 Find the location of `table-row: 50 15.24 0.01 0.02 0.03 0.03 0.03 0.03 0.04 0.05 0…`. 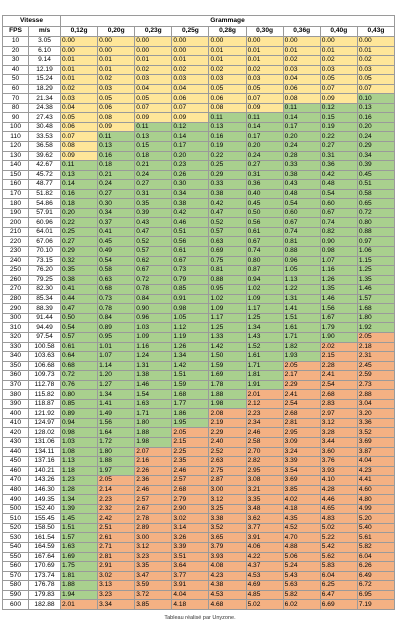

table-row: 50 15.24 0.01 0.02 0.03 0.03 0.03 0.03 0.04 0.05 0… is located at coordinates (199, 79).